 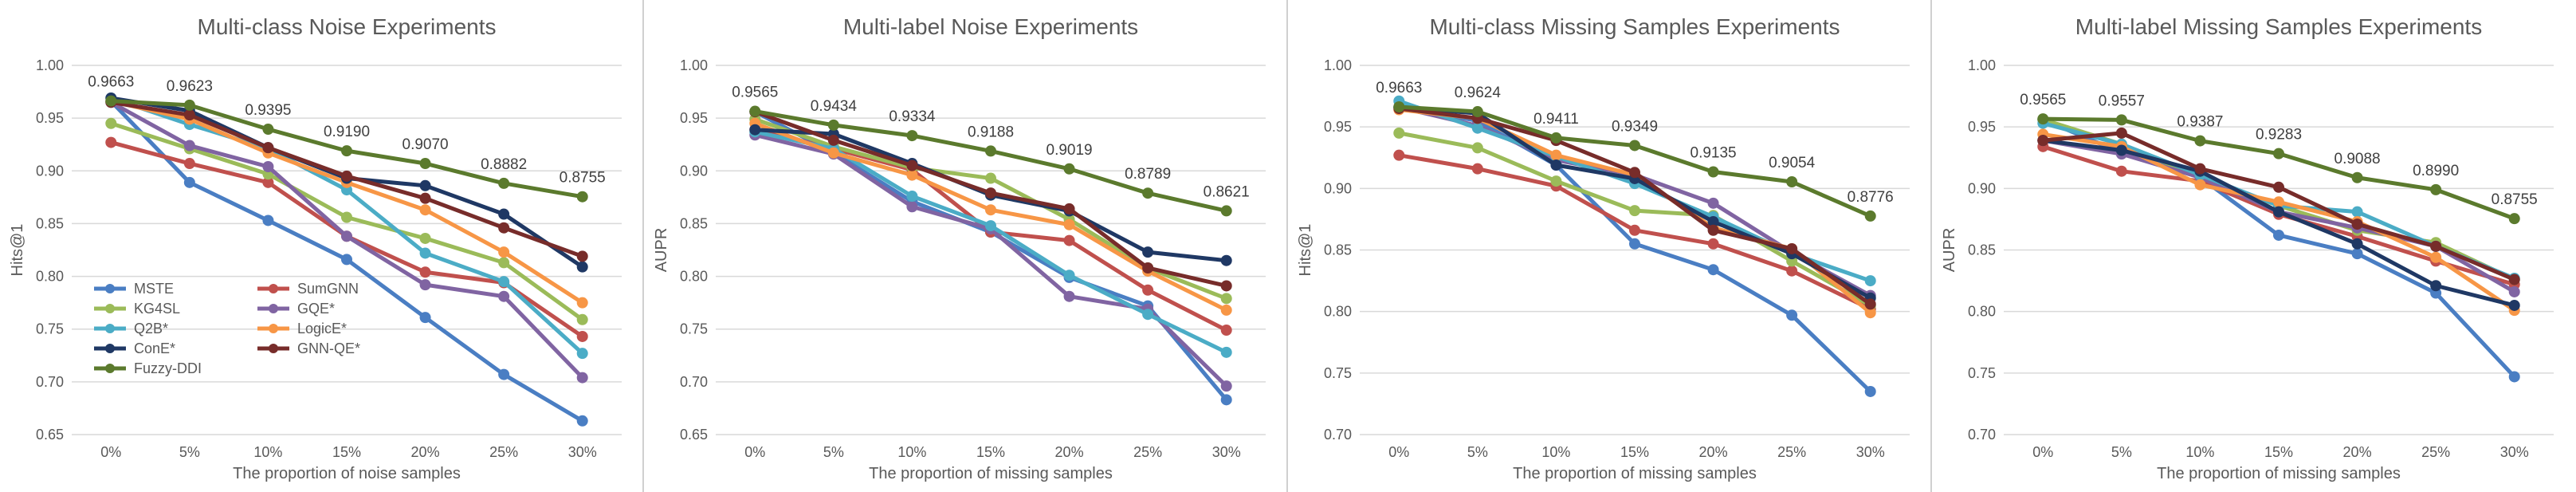 I want to click on data-label: 0.9434, so click(x=834, y=107).